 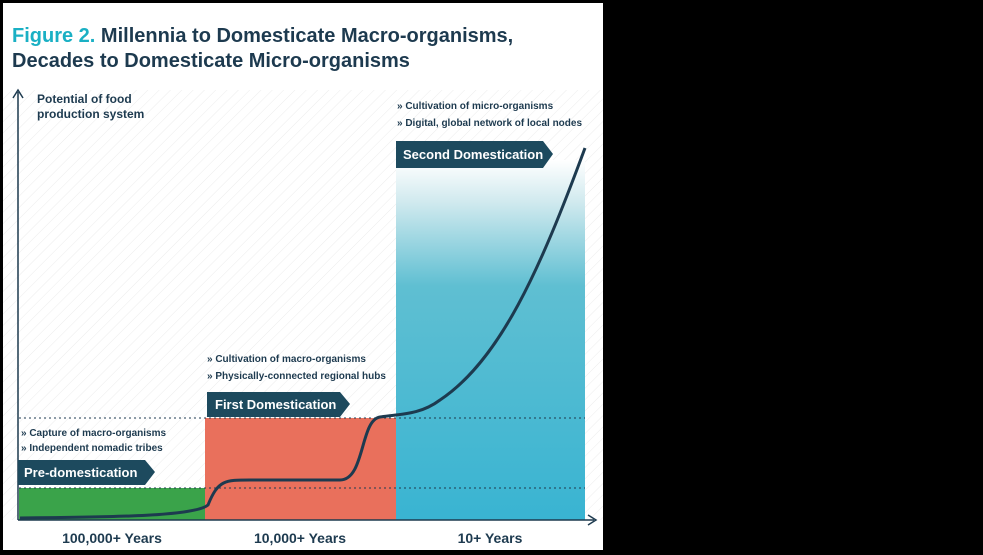 I want to click on bullet: » Cultivation of micro-organisms, so click(x=475, y=106).